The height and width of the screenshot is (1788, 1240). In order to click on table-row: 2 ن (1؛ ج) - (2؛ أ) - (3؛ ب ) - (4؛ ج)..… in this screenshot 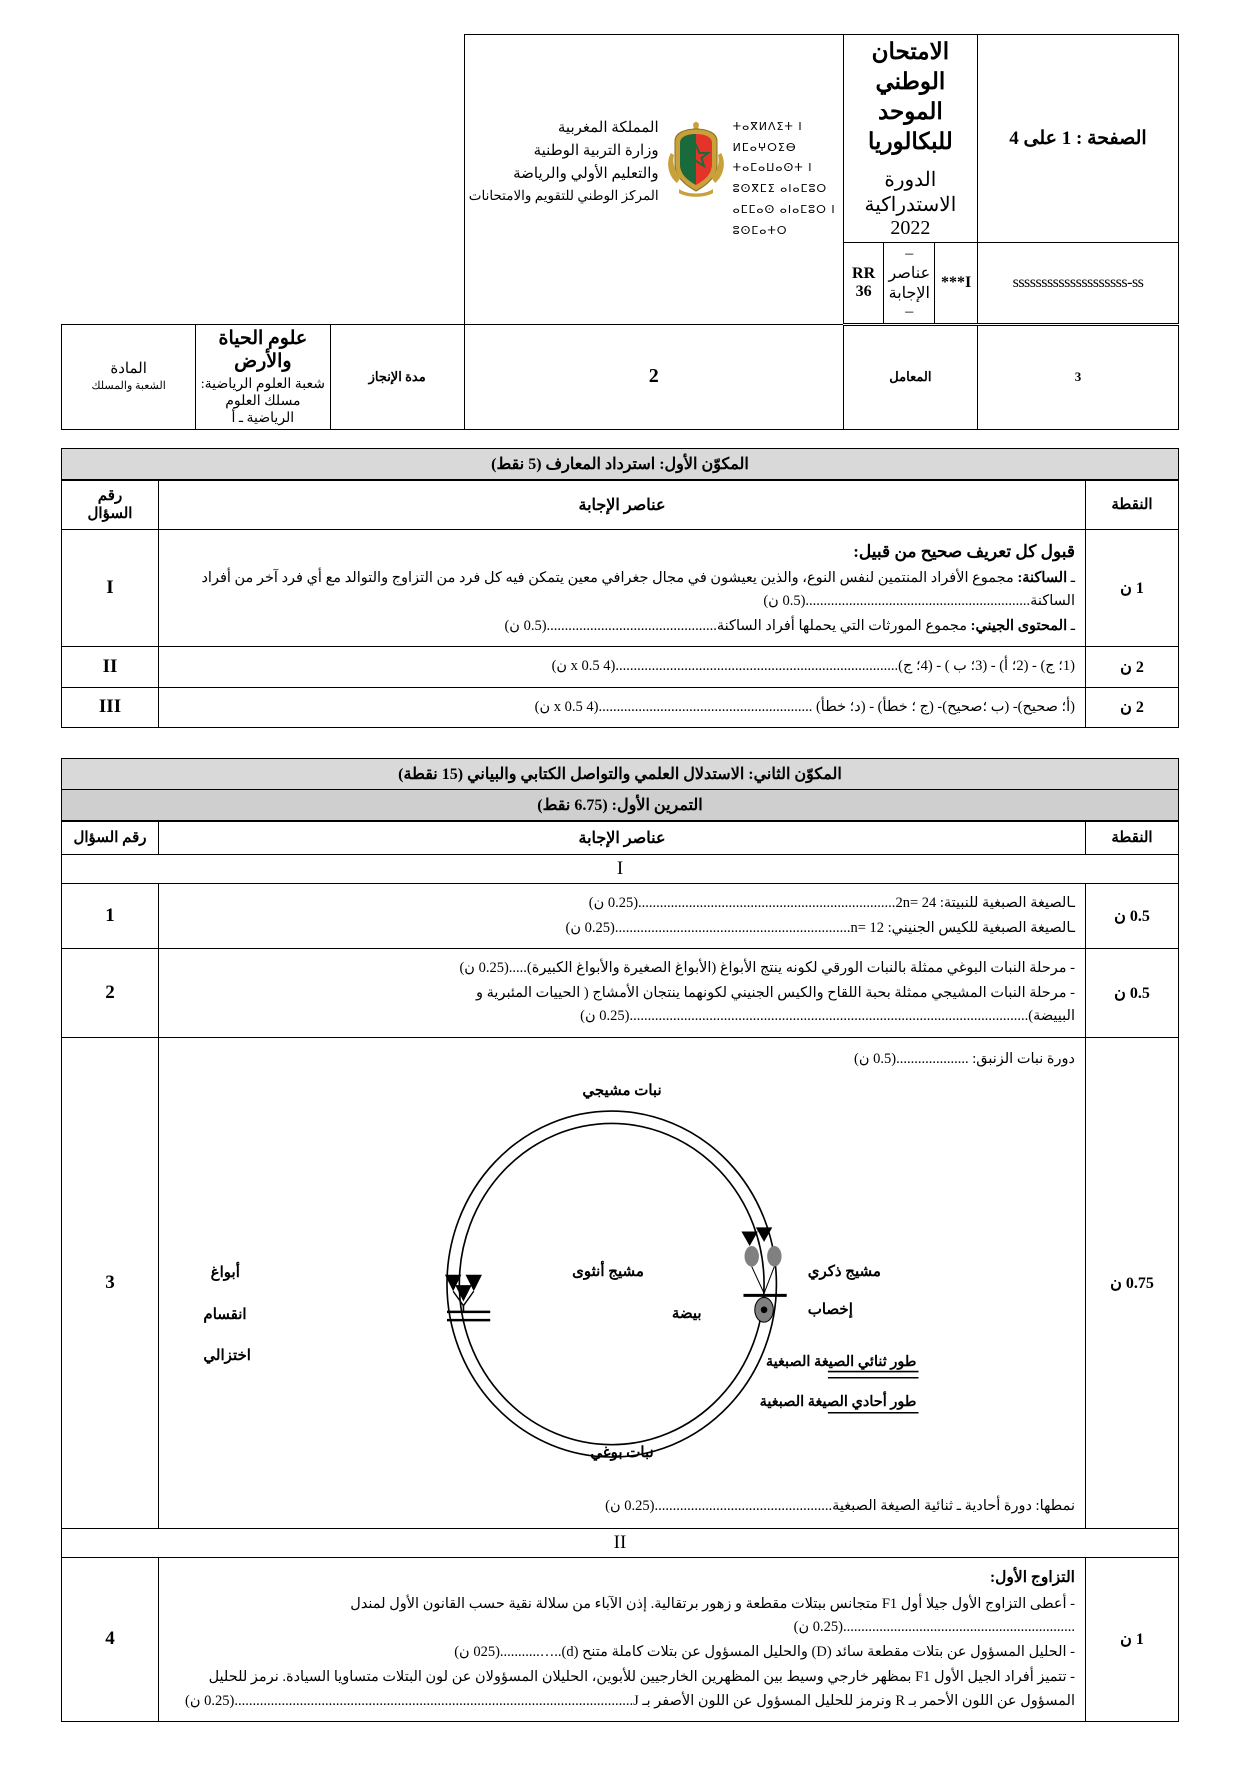, I will do `click(620, 667)`.